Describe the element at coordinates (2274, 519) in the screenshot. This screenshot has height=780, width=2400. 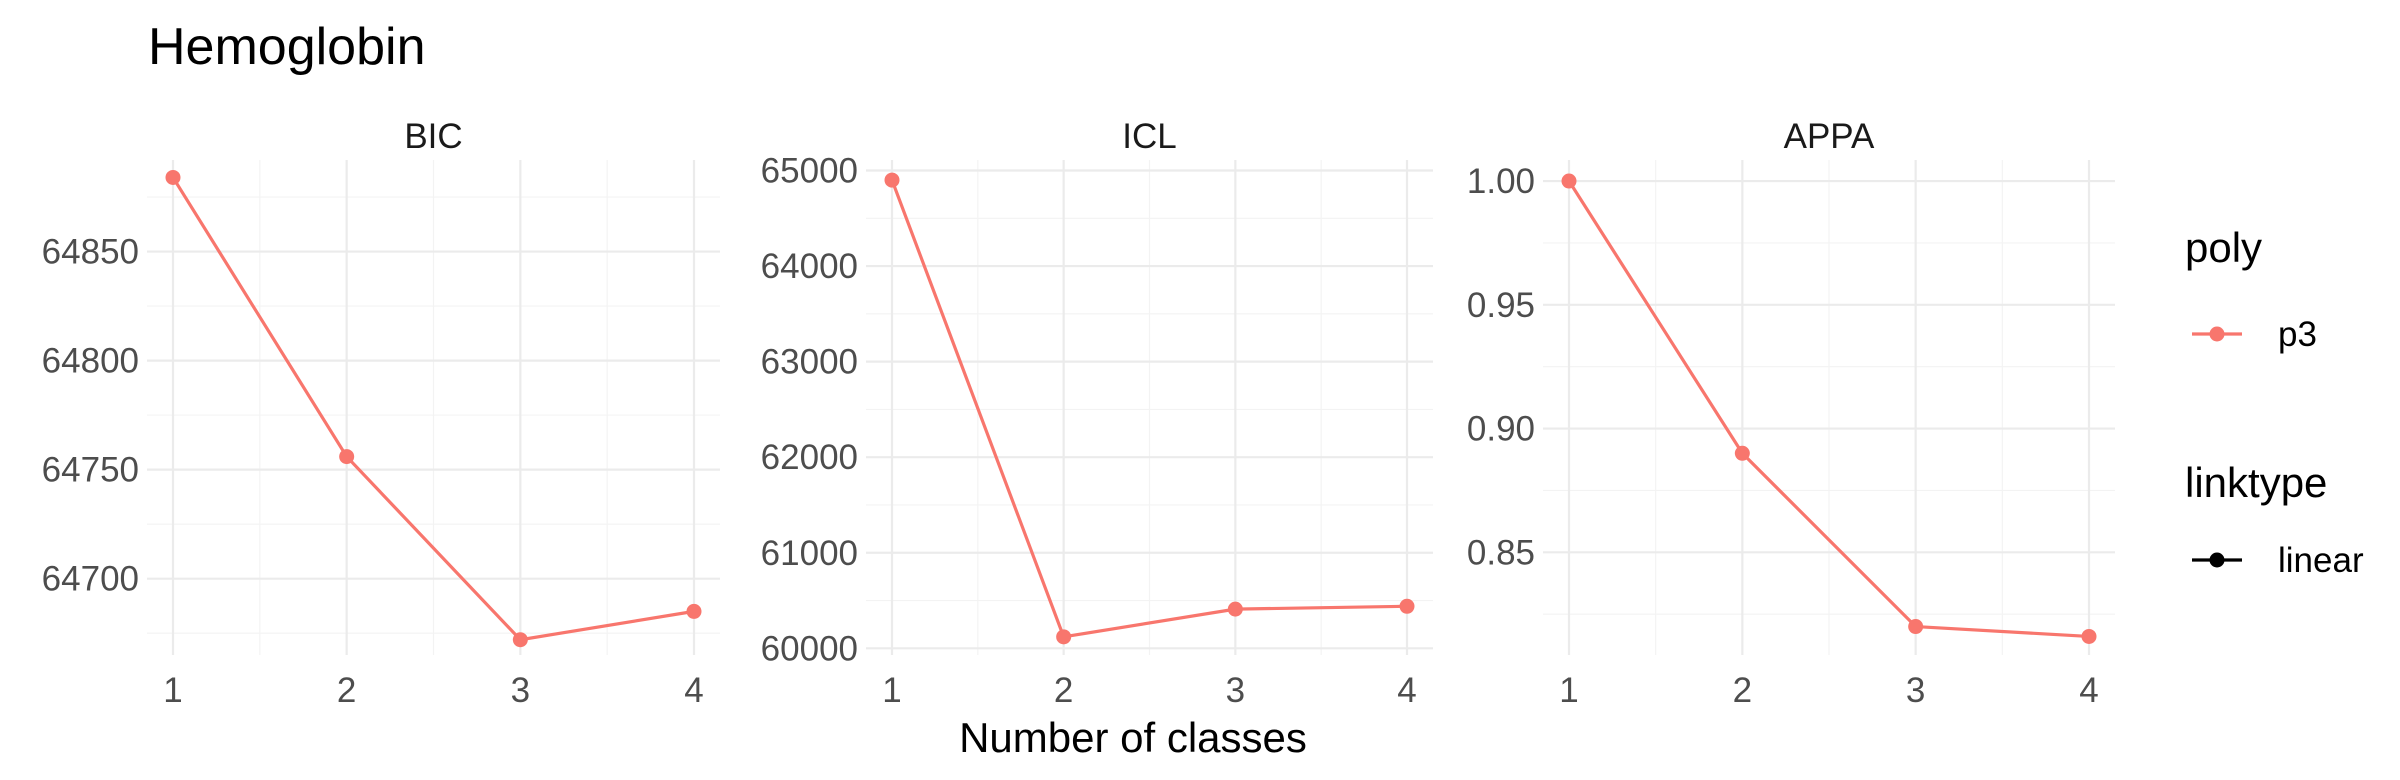
I see `legend-linktype: linktype linear` at that location.